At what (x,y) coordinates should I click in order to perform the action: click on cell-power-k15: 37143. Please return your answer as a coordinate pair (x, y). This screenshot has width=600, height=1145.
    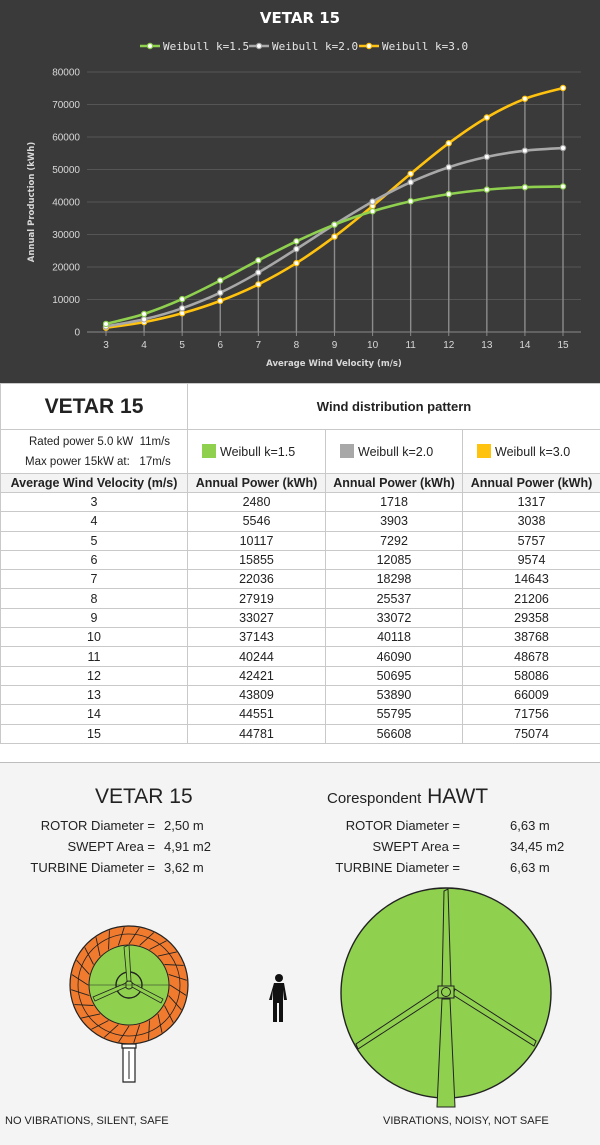
    Looking at the image, I should click on (256, 637).